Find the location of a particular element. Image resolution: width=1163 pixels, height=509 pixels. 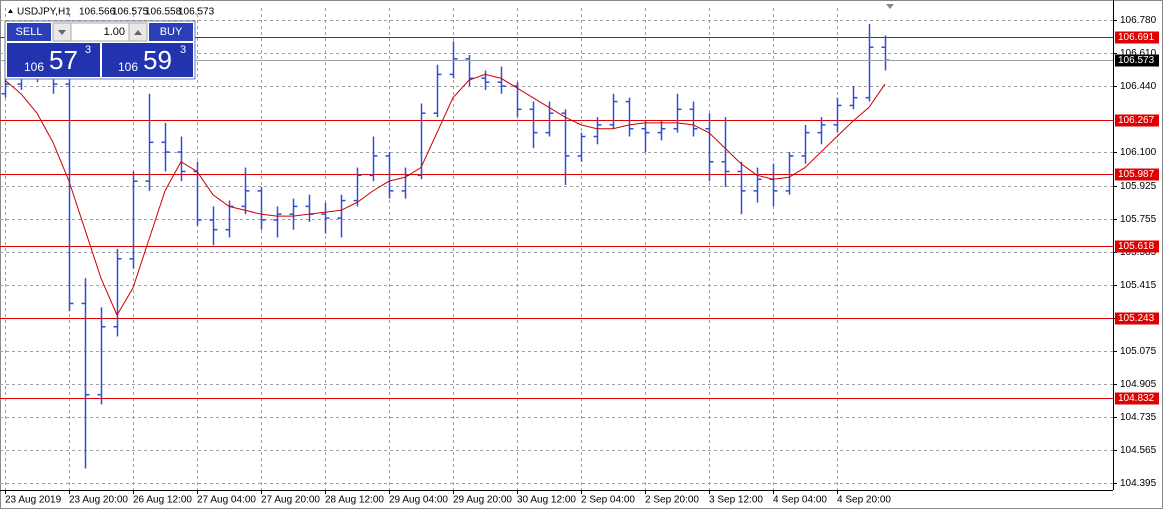

bid-box is located at coordinates (53, 60).